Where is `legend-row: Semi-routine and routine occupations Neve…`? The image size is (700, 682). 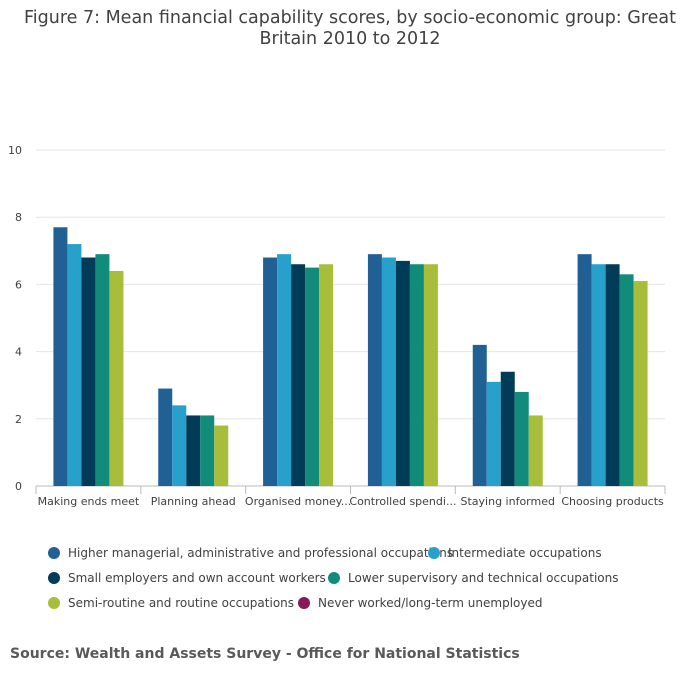
legend-row: Semi-routine and routine occupations Neve… is located at coordinates (368, 602).